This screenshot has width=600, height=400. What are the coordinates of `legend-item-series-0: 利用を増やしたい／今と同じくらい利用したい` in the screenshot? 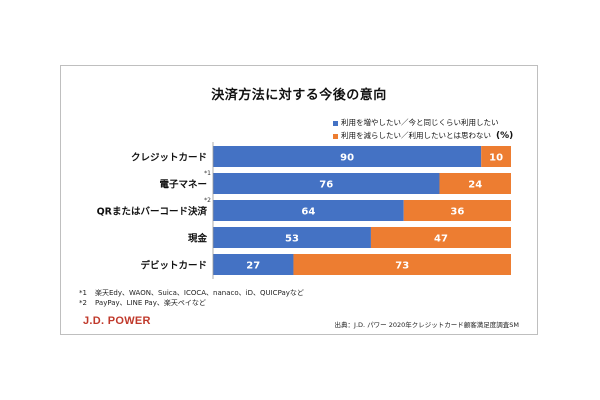 It's located at (416, 122).